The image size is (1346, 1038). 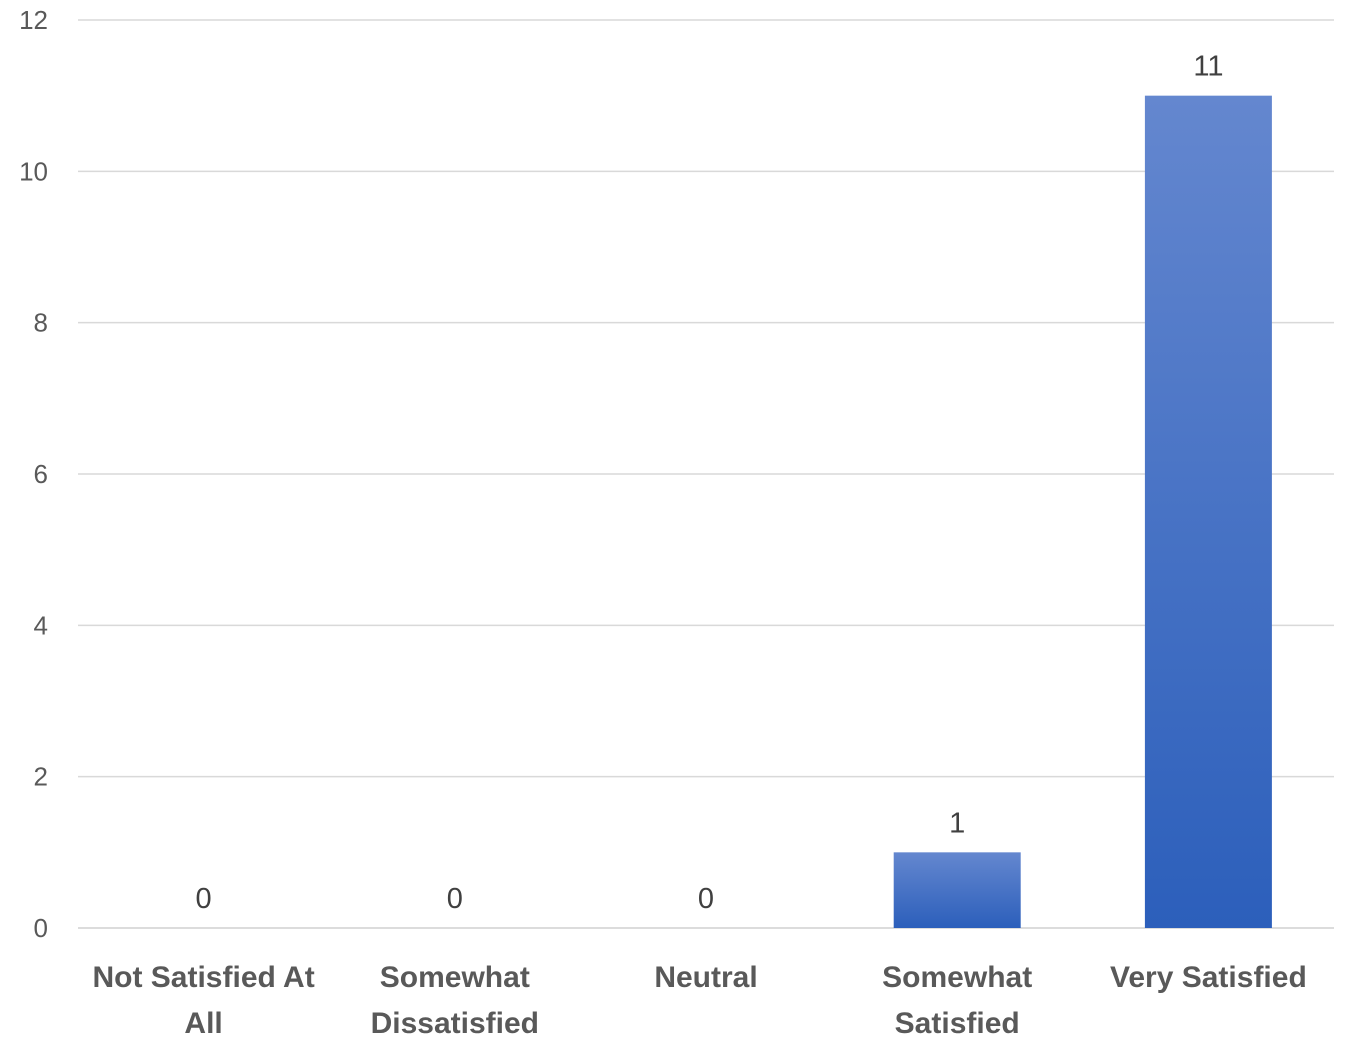 What do you see at coordinates (33, 171) in the screenshot?
I see `y-tick-label: 10` at bounding box center [33, 171].